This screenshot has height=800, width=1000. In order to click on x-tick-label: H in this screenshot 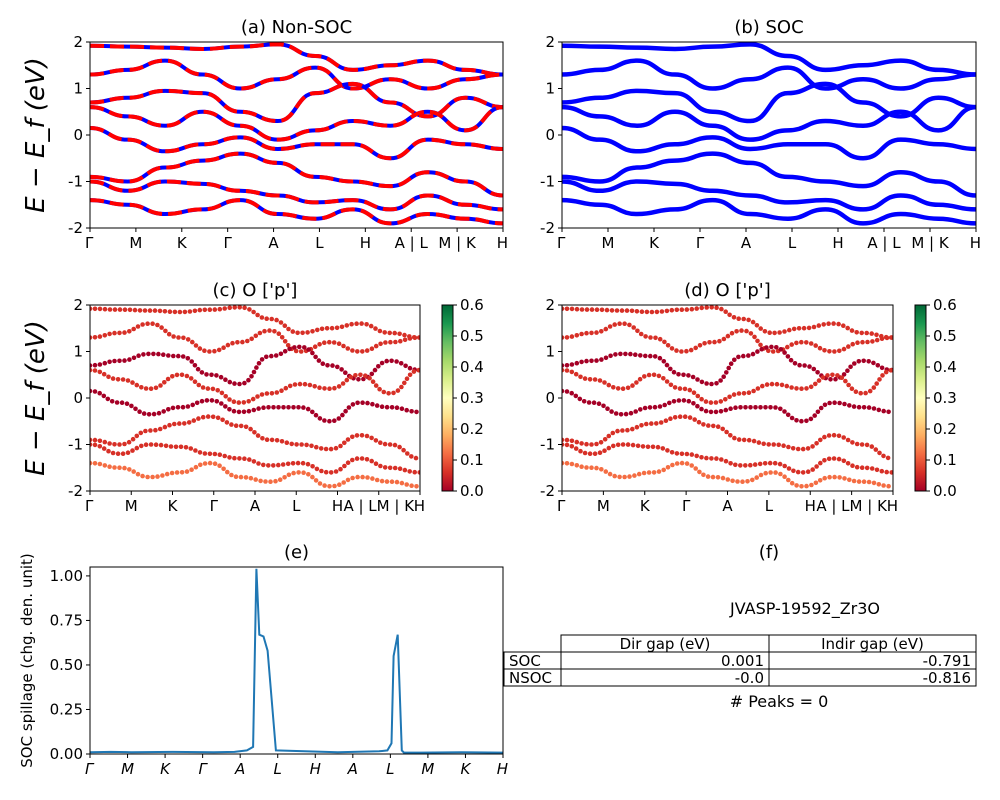, I will do `click(502, 243)`.